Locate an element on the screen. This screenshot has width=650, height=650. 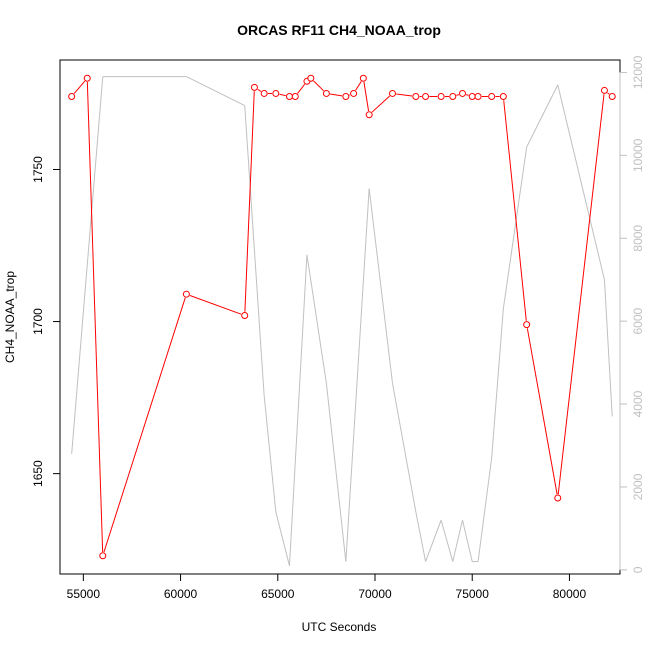
y2-tick-label: 6000 is located at coordinates (638, 320).